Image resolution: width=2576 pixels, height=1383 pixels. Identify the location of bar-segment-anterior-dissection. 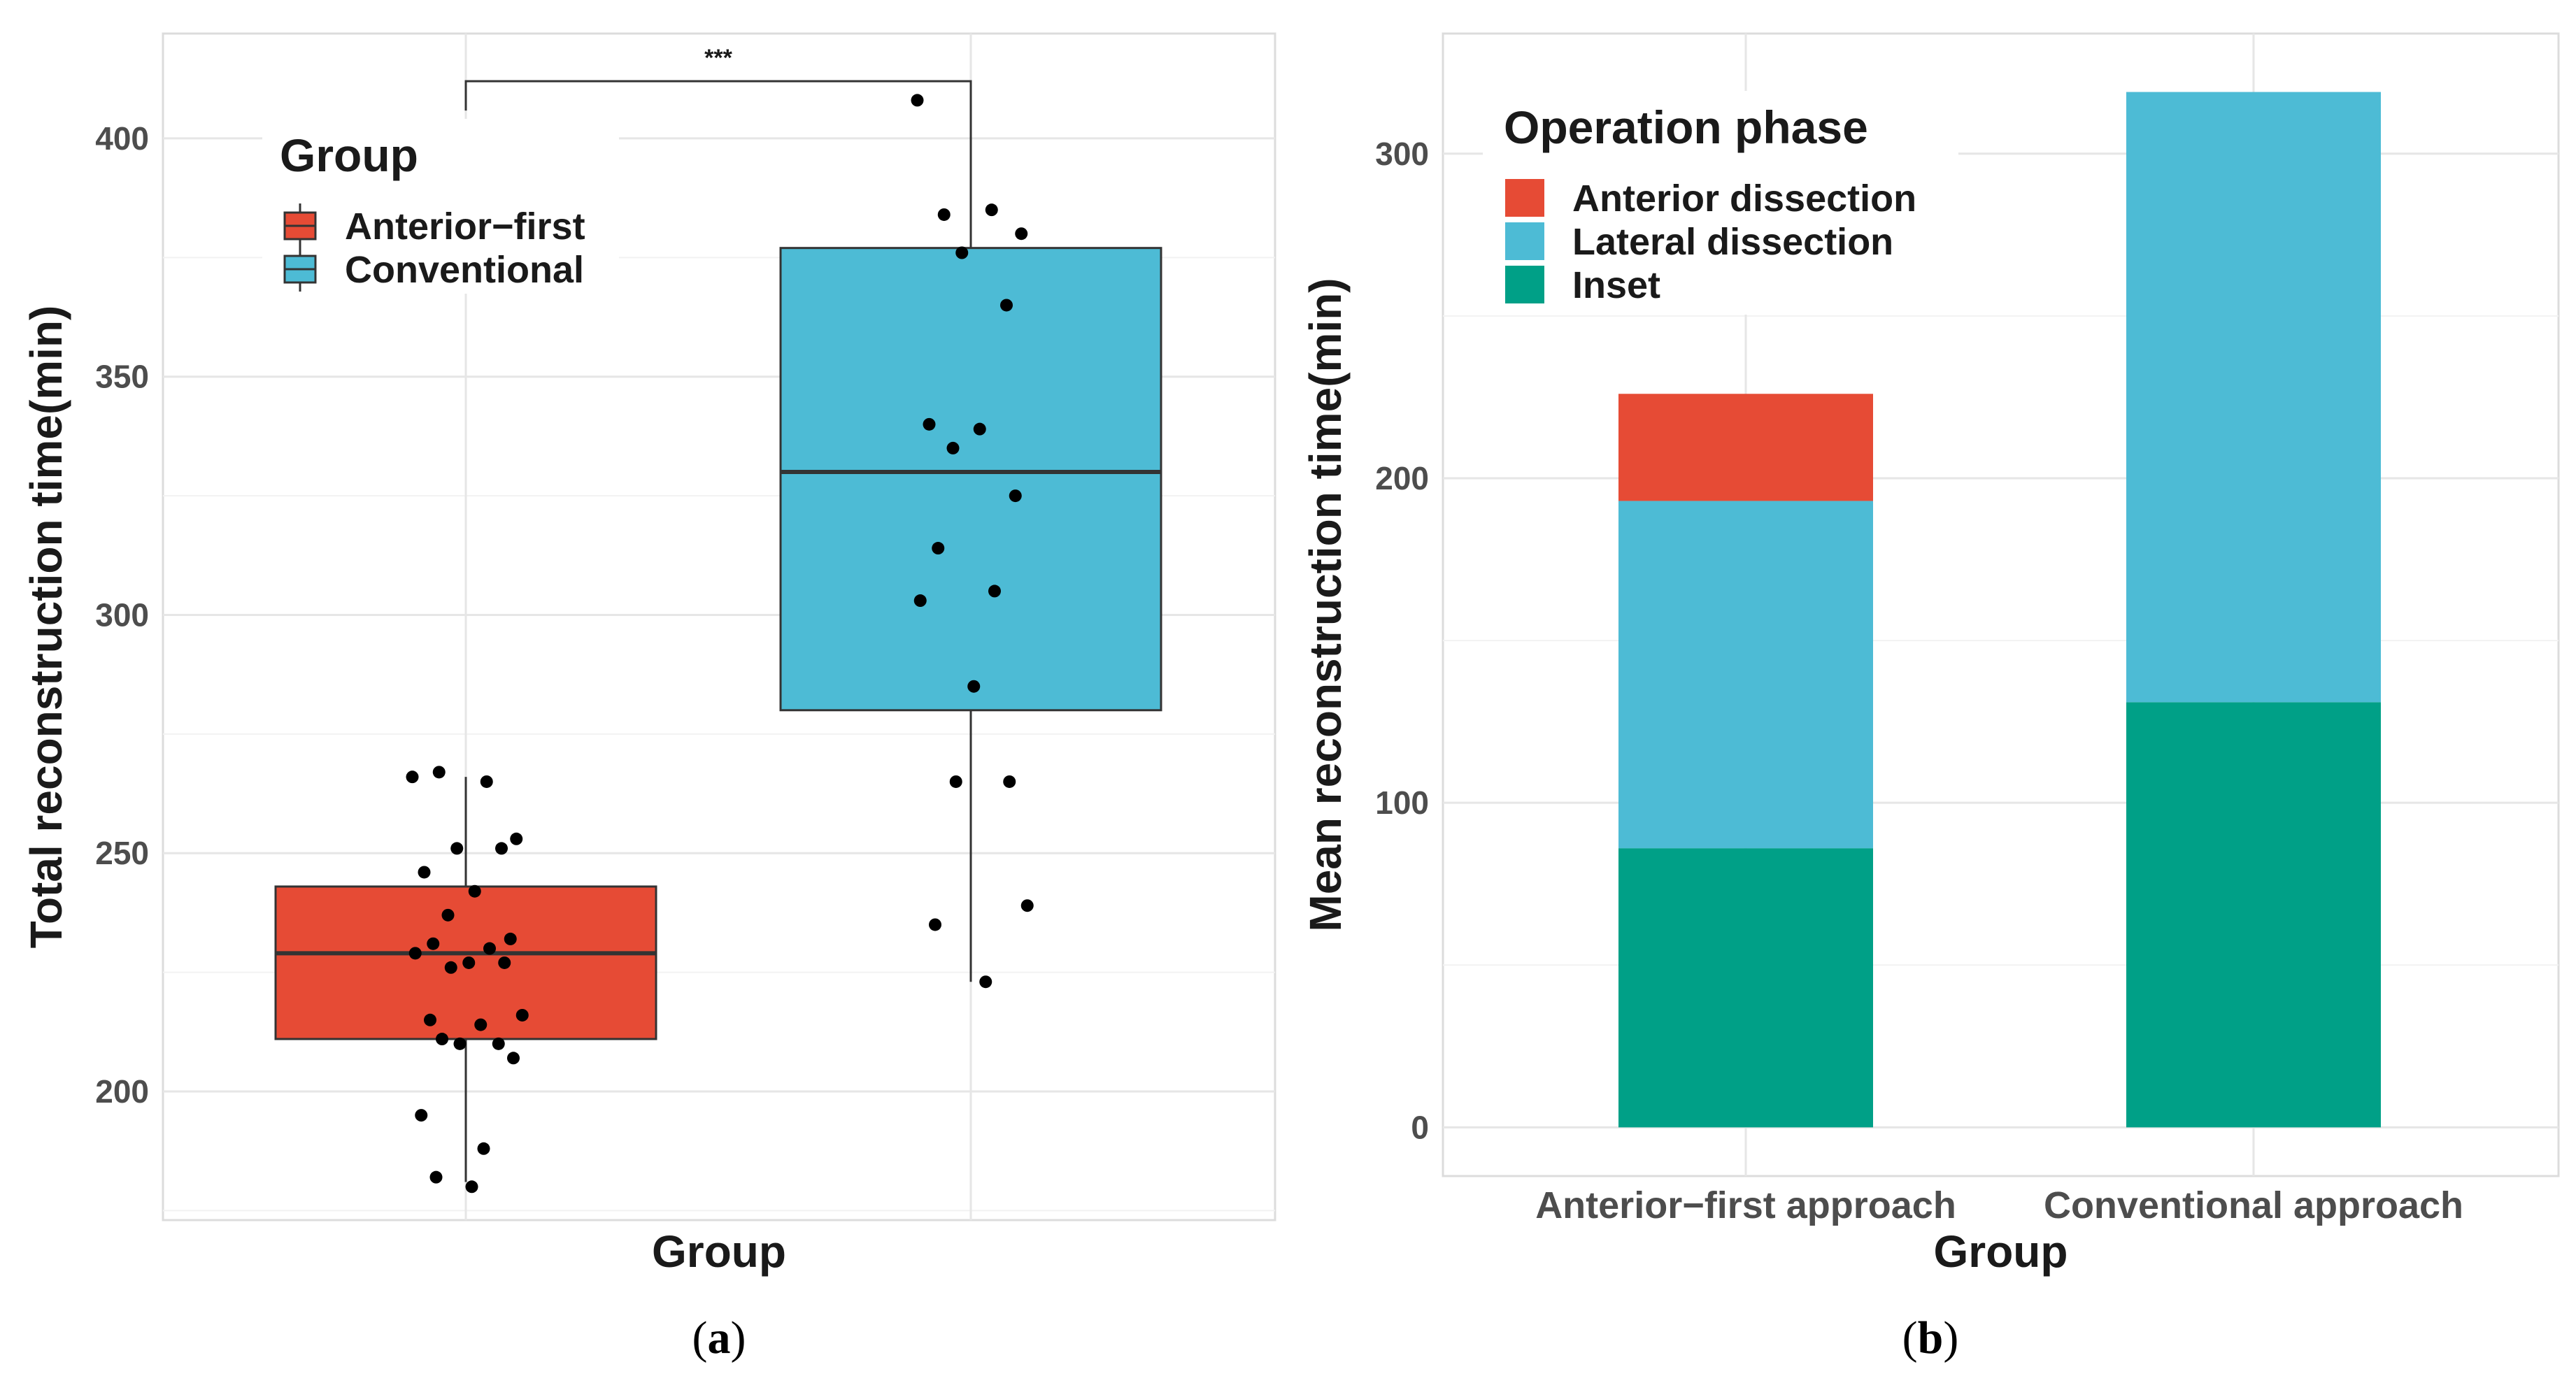
(1745, 447).